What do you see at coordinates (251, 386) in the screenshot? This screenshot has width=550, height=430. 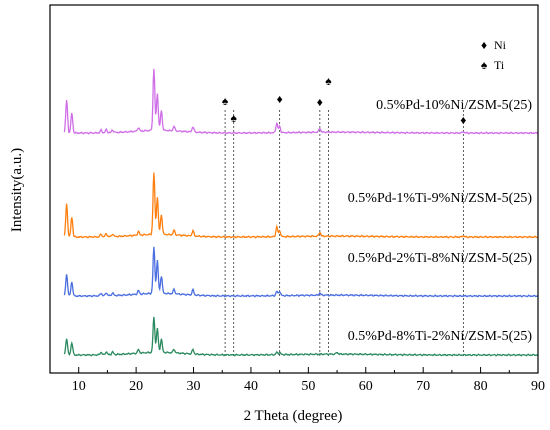 I see `x-tick-label: 40` at bounding box center [251, 386].